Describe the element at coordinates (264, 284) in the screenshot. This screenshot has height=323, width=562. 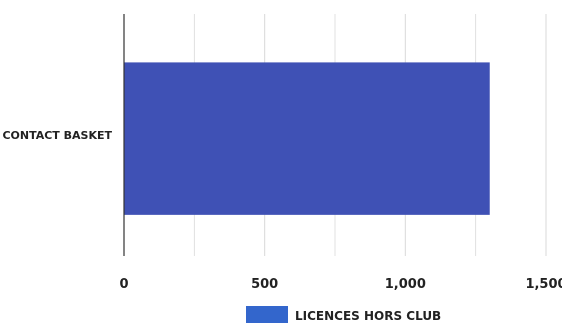
I see `x-tick-label: 500` at that location.